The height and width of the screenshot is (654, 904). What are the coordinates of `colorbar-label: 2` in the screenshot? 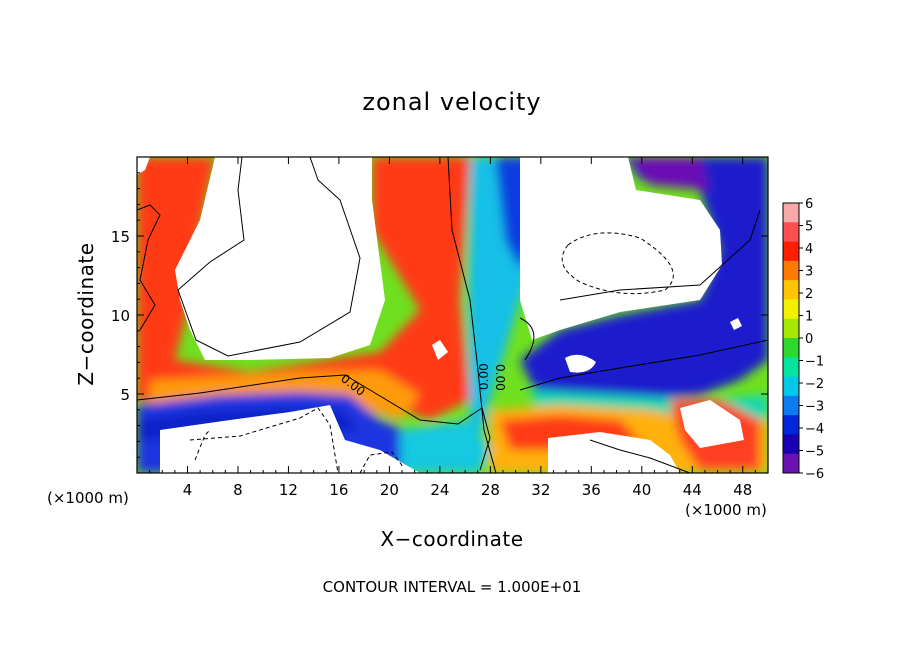 It's located at (809, 294).